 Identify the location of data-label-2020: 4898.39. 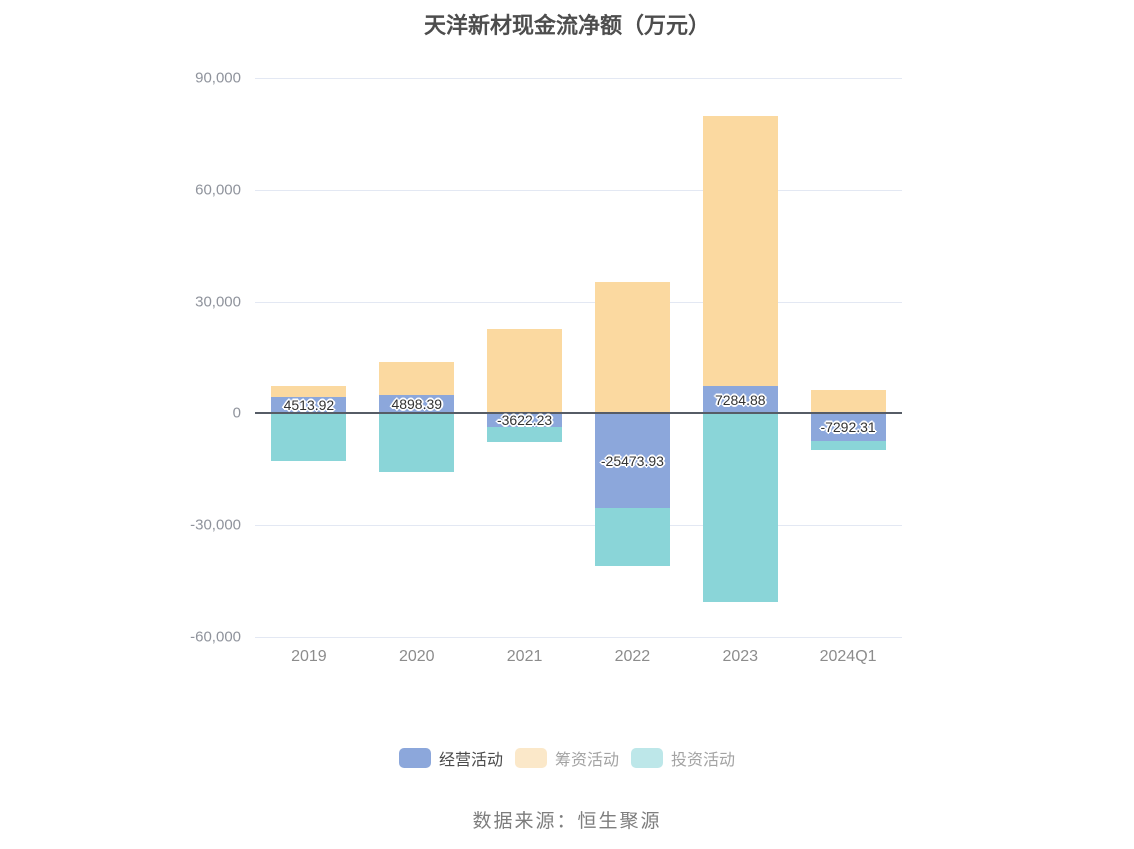
(417, 404).